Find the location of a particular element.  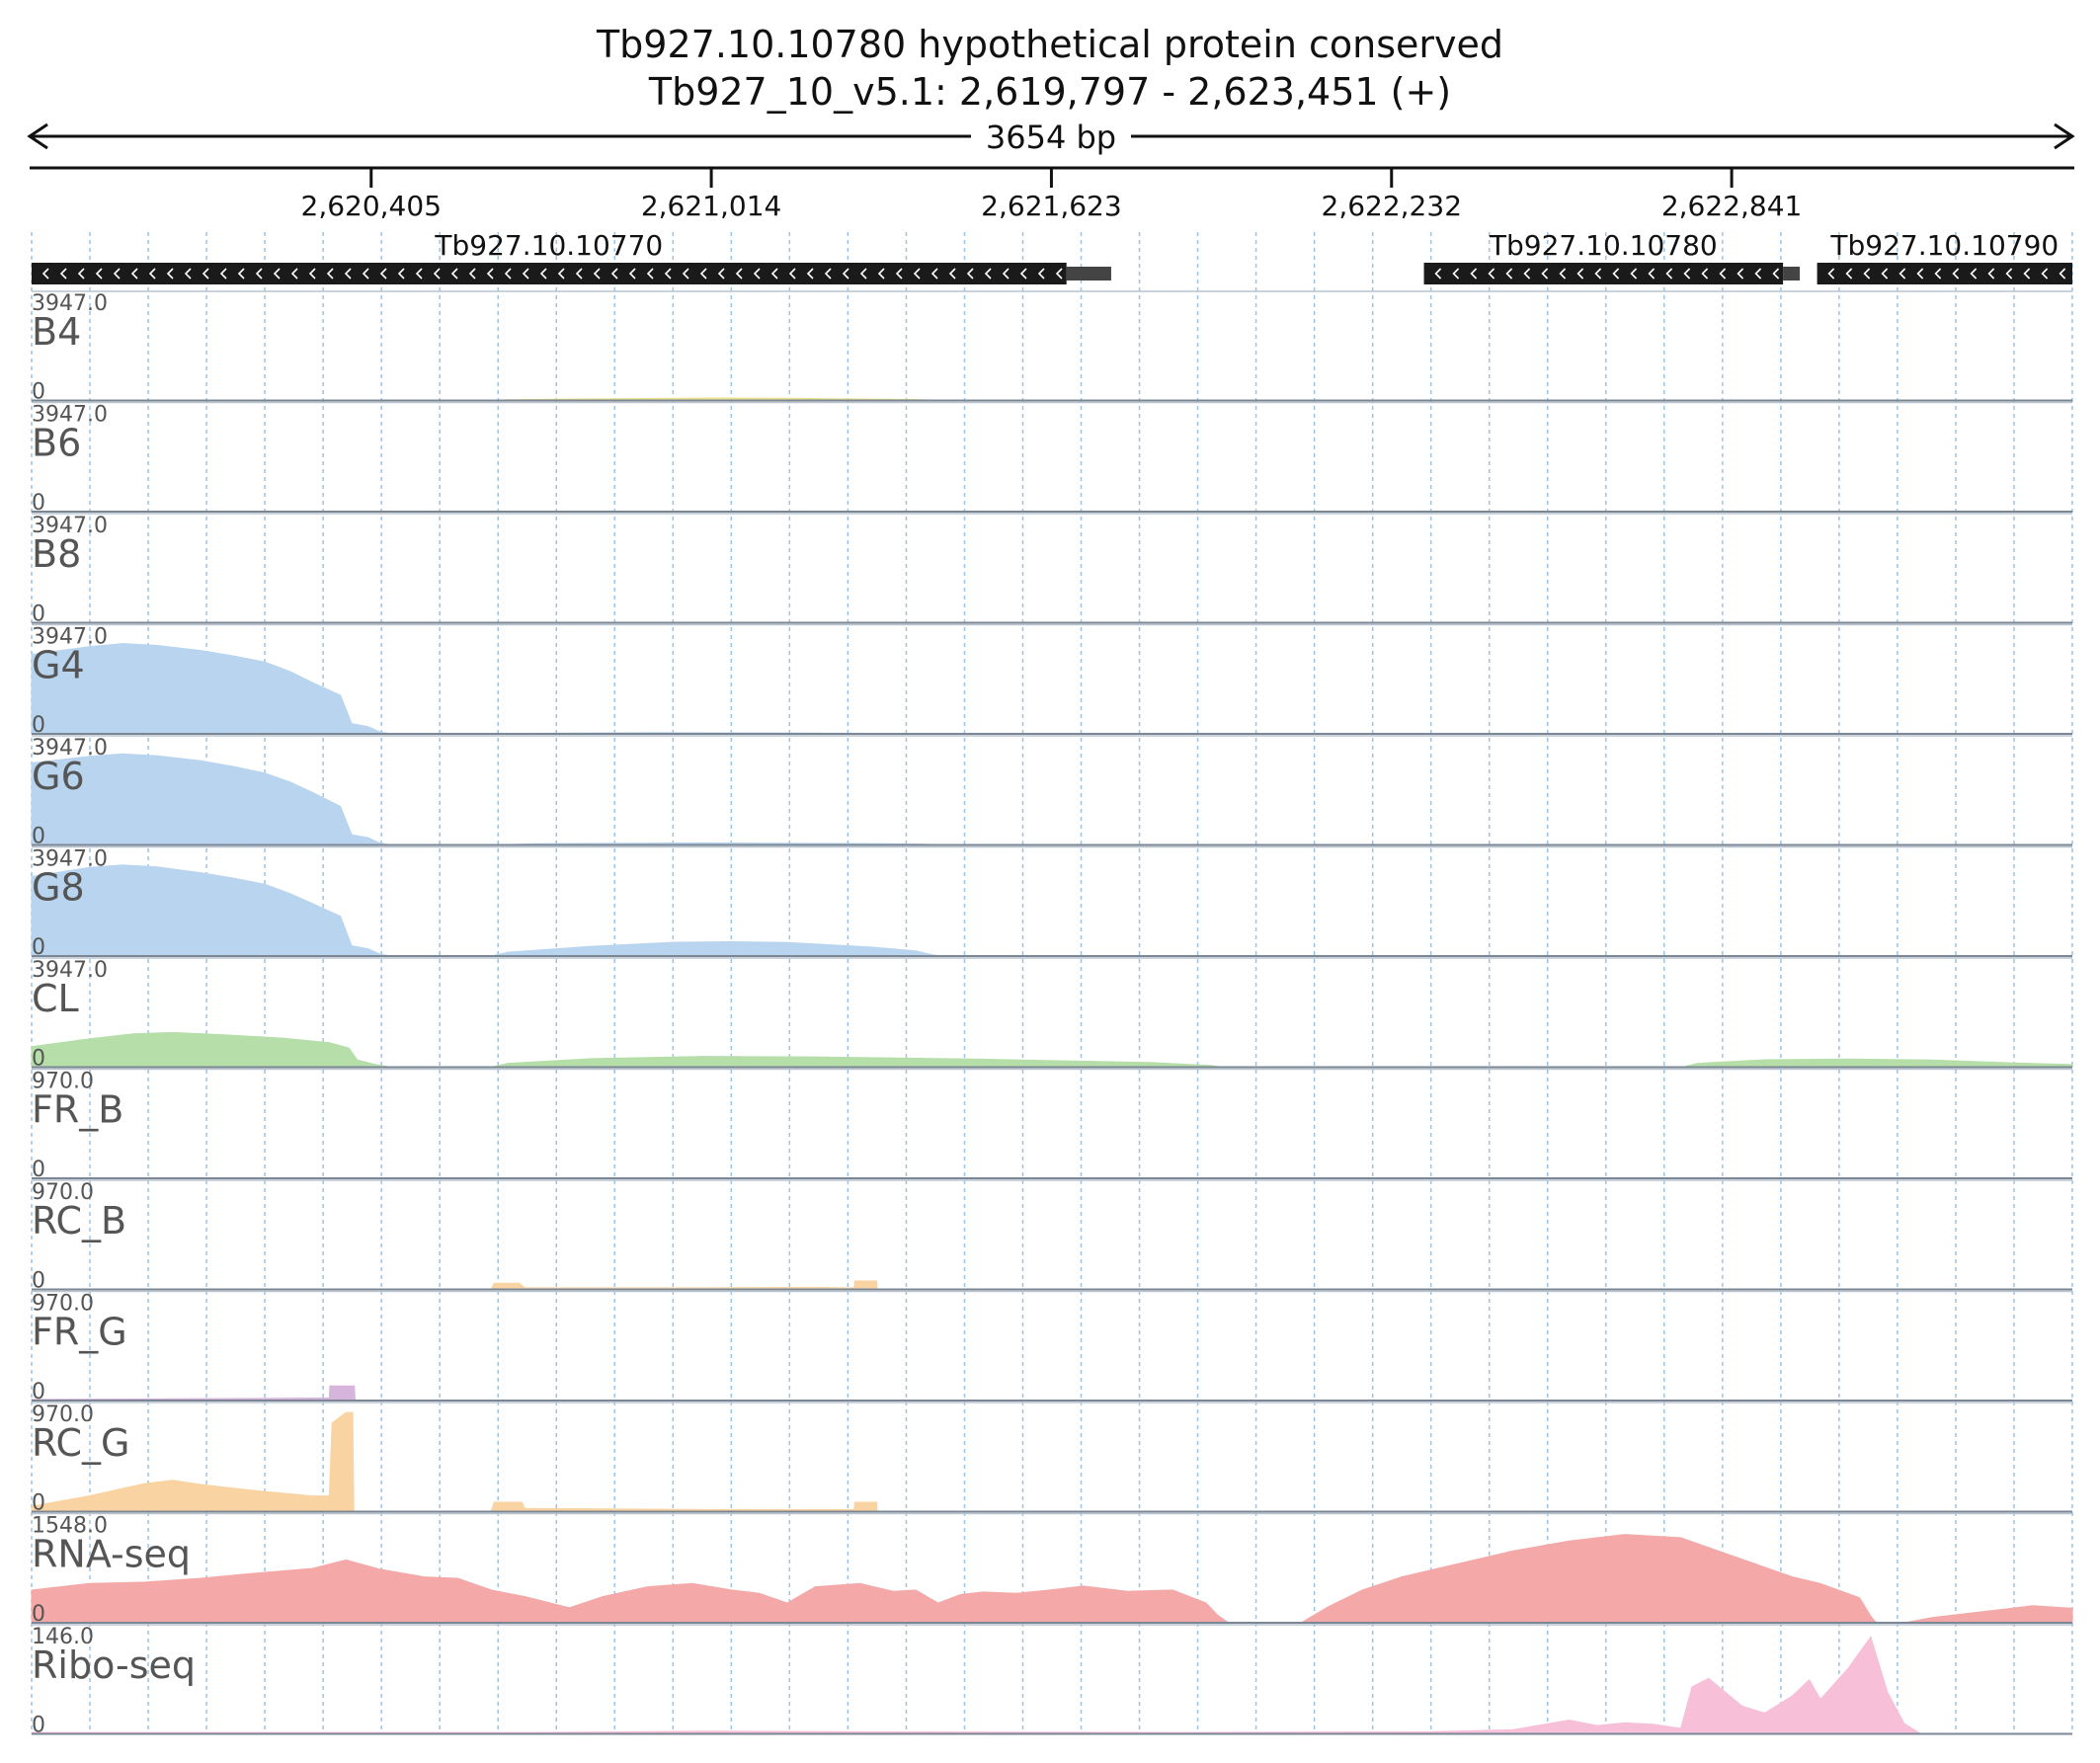

track-name: B4 is located at coordinates (56, 332).